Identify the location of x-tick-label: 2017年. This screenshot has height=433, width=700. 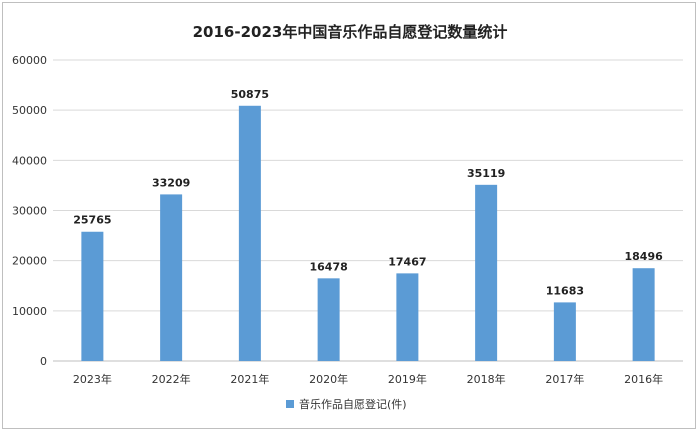
(564, 379).